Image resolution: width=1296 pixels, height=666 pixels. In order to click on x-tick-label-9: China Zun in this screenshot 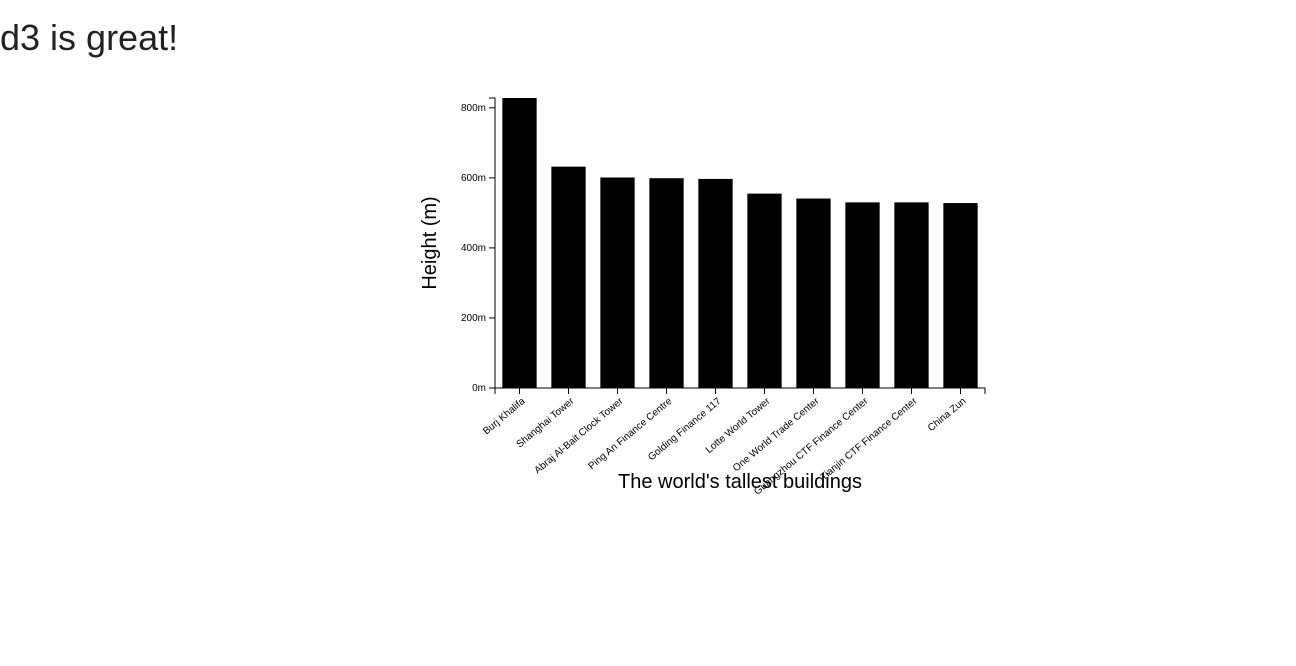, I will do `click(947, 415)`.